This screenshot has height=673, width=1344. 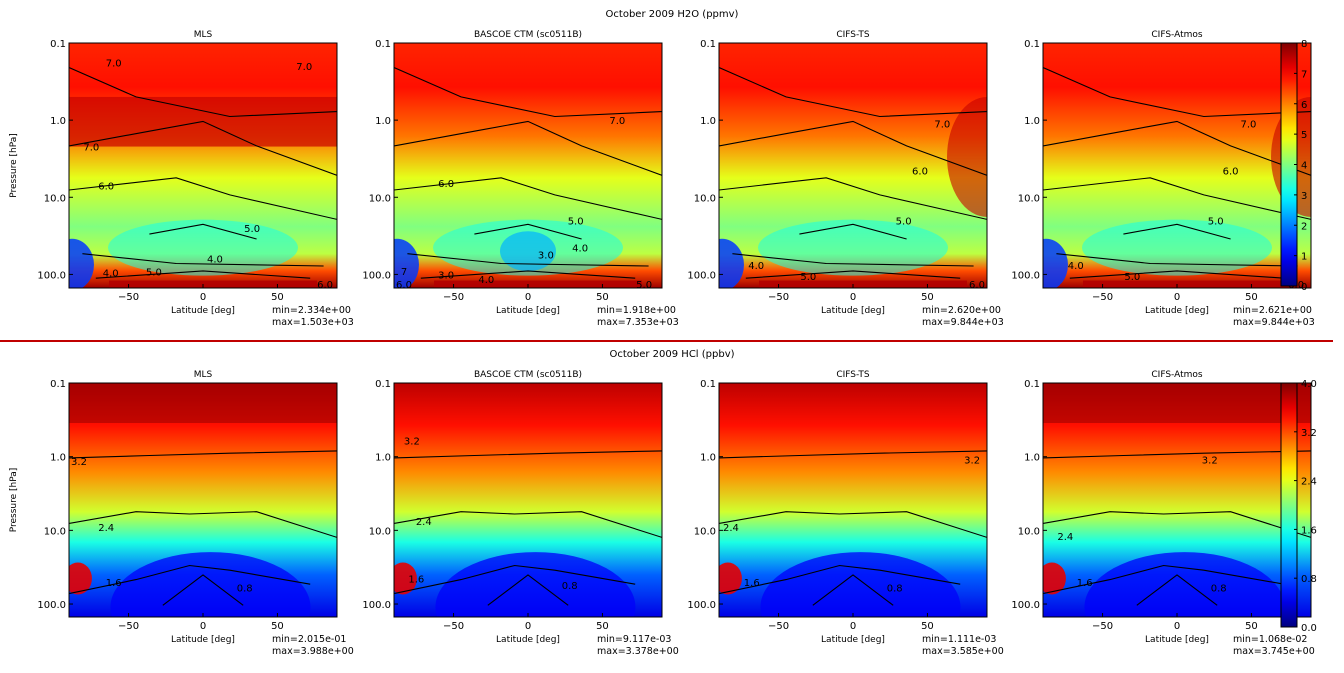 I want to click on wet-troposphere, so click(x=213, y=284).